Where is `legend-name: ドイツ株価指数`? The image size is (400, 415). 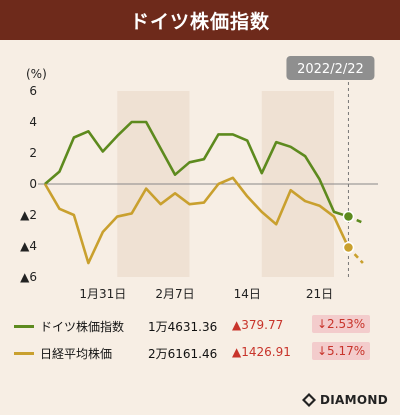 legend-name: ドイツ株価指数 is located at coordinates (82, 327).